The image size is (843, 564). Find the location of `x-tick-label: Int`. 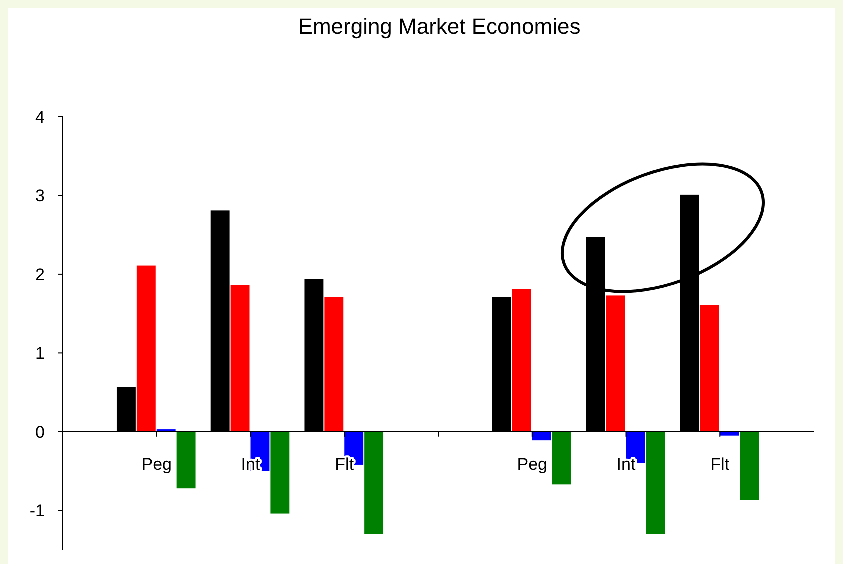

x-tick-label: Int is located at coordinates (626, 464).